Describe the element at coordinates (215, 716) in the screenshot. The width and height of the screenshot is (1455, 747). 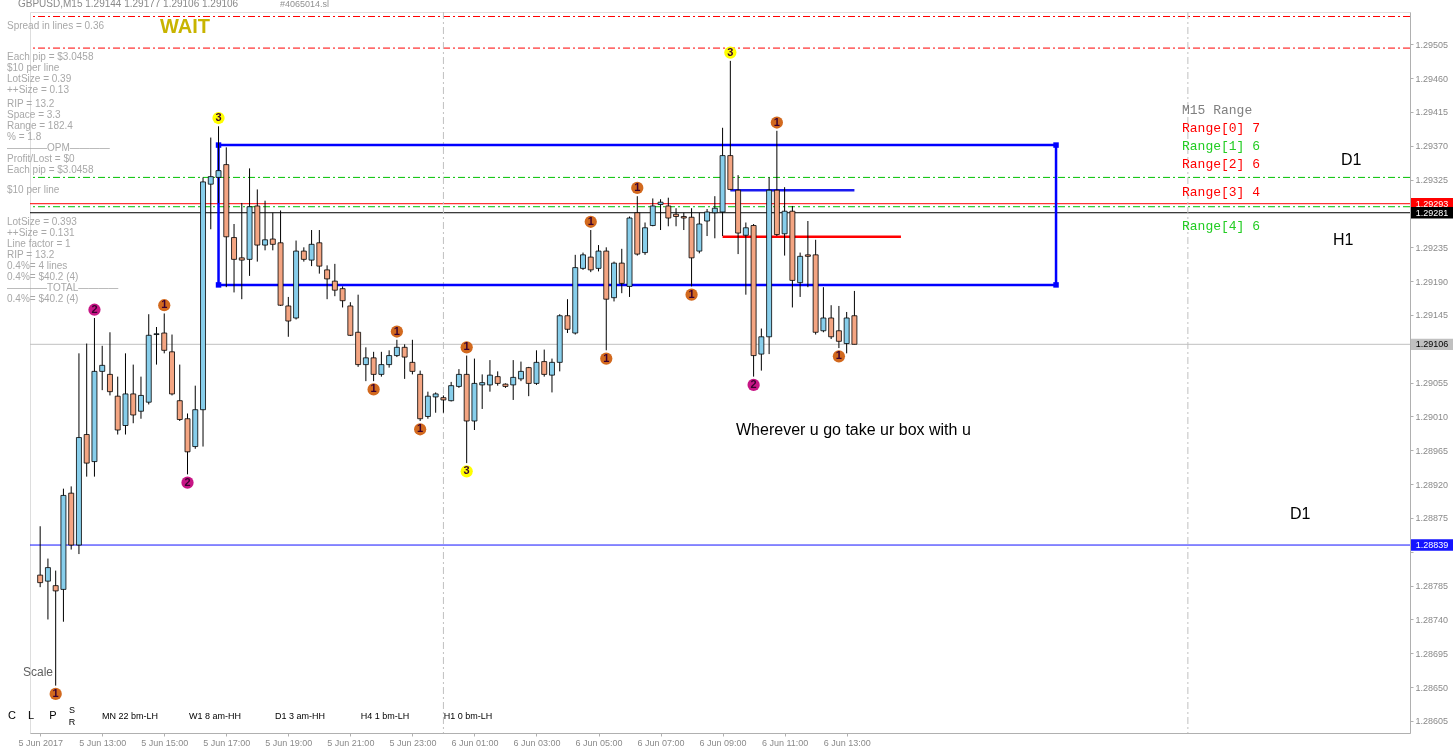
I see `annotation: W1 8 am-HH` at that location.